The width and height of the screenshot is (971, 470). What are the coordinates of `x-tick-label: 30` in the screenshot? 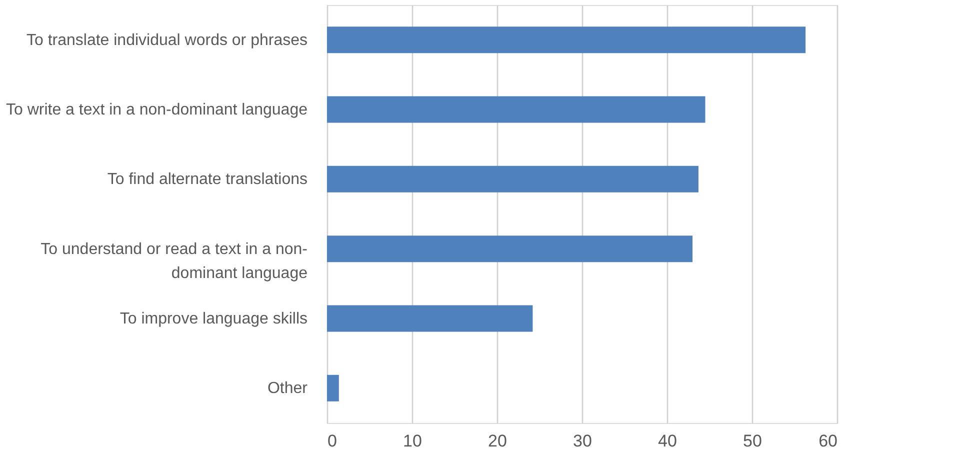 It's located at (582, 441).